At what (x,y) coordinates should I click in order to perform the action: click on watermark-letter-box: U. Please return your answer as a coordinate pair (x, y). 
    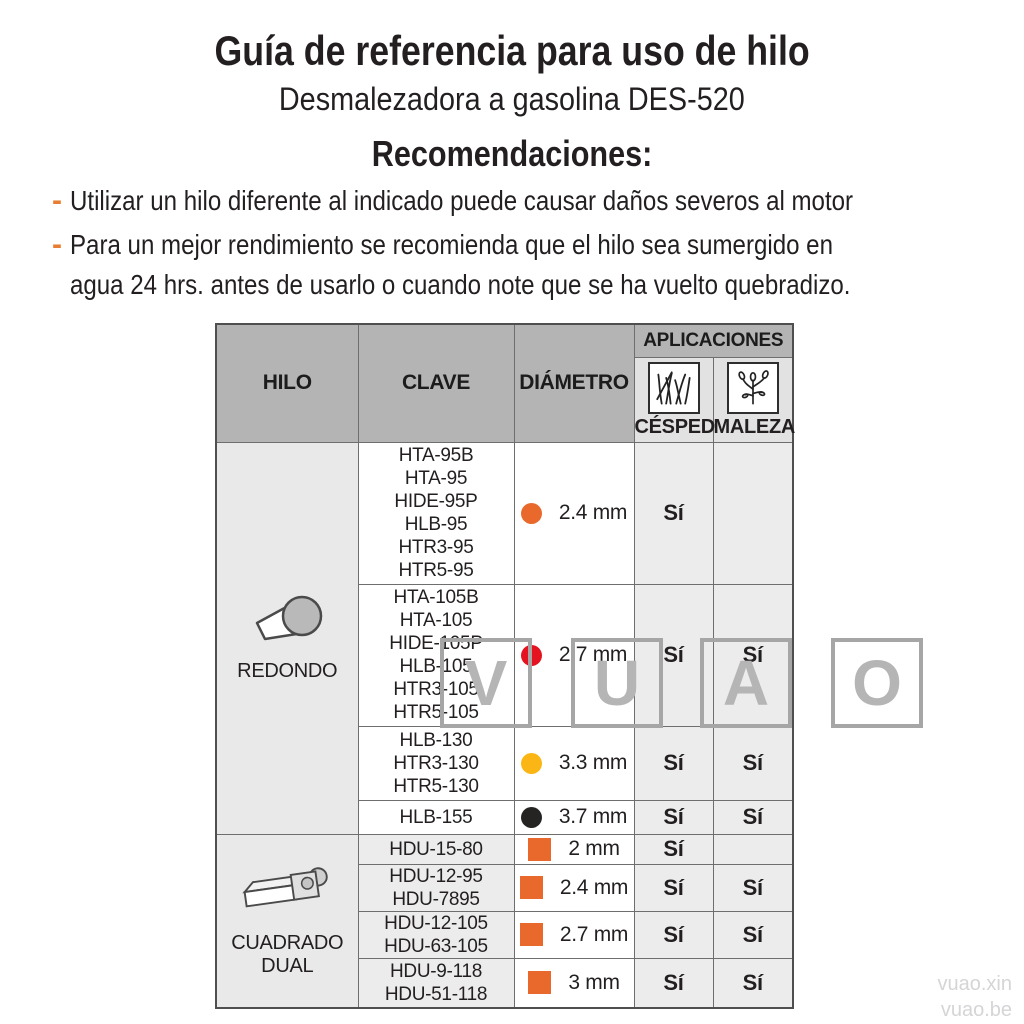
    Looking at the image, I should click on (617, 683).